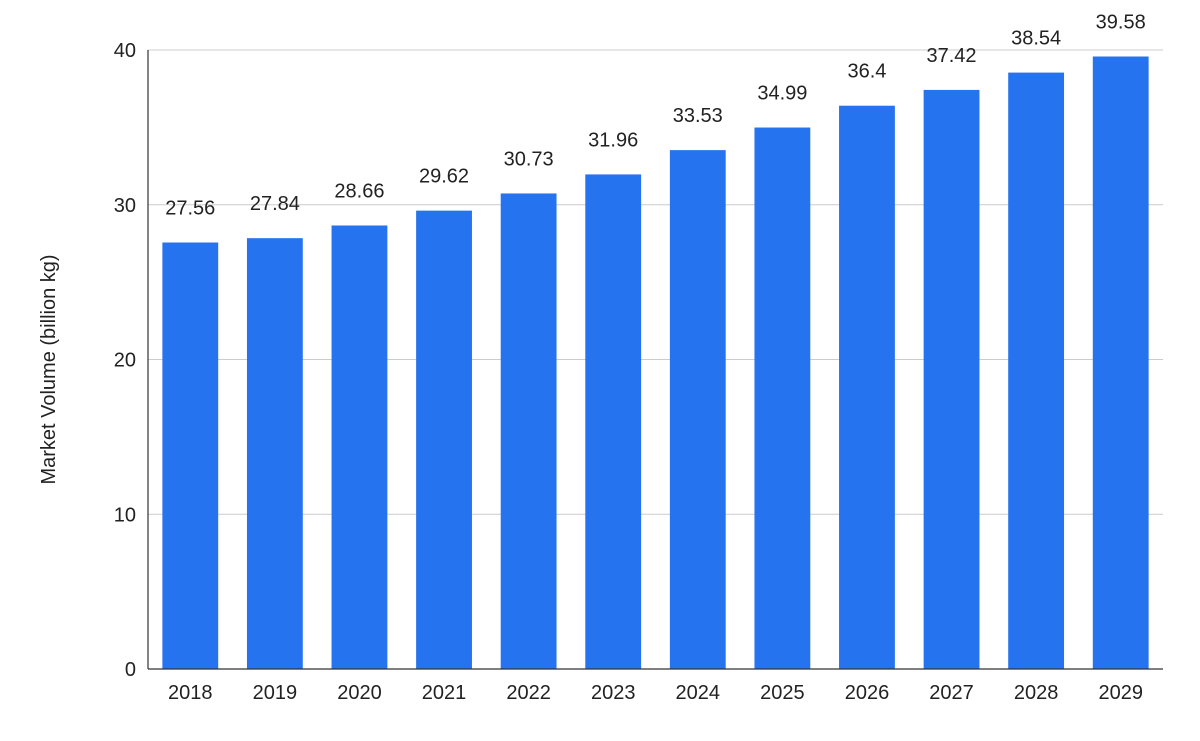 This screenshot has height=741, width=1200. What do you see at coordinates (190, 693) in the screenshot?
I see `x-tick-label: 2018` at bounding box center [190, 693].